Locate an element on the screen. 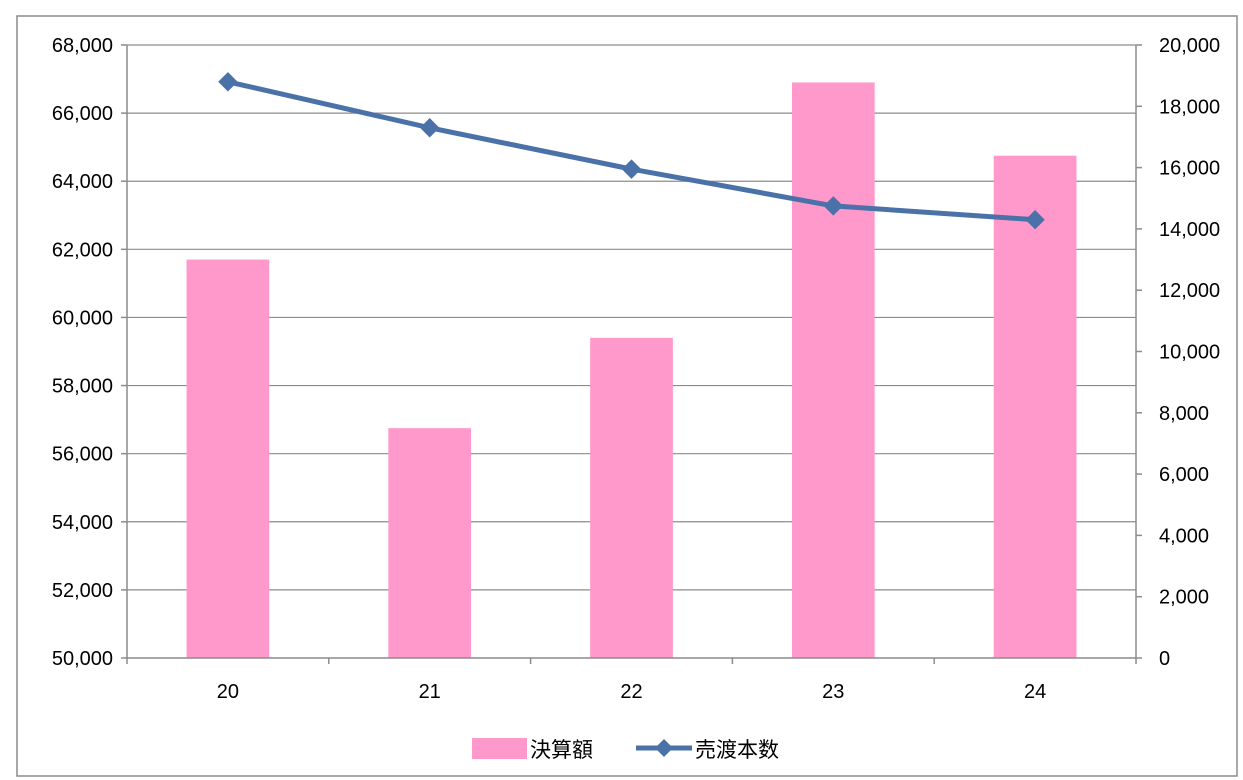 The width and height of the screenshot is (1243, 780). right-tick-label: 8,000 is located at coordinates (1184, 414).